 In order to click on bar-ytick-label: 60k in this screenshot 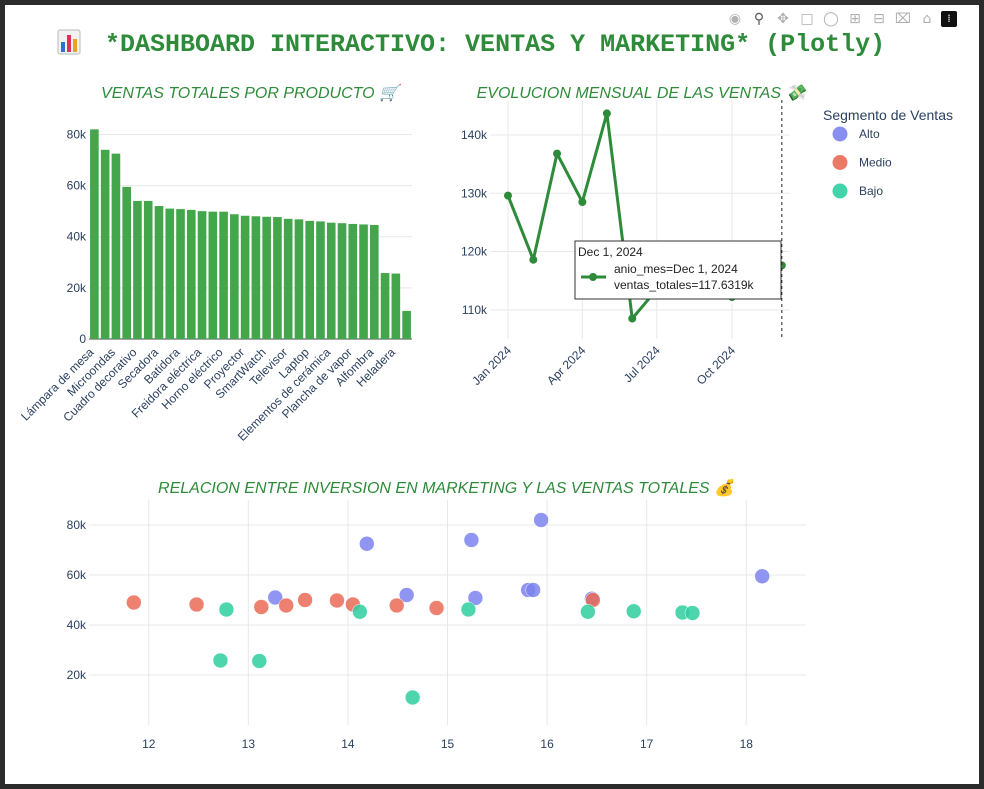, I will do `click(77, 186)`.